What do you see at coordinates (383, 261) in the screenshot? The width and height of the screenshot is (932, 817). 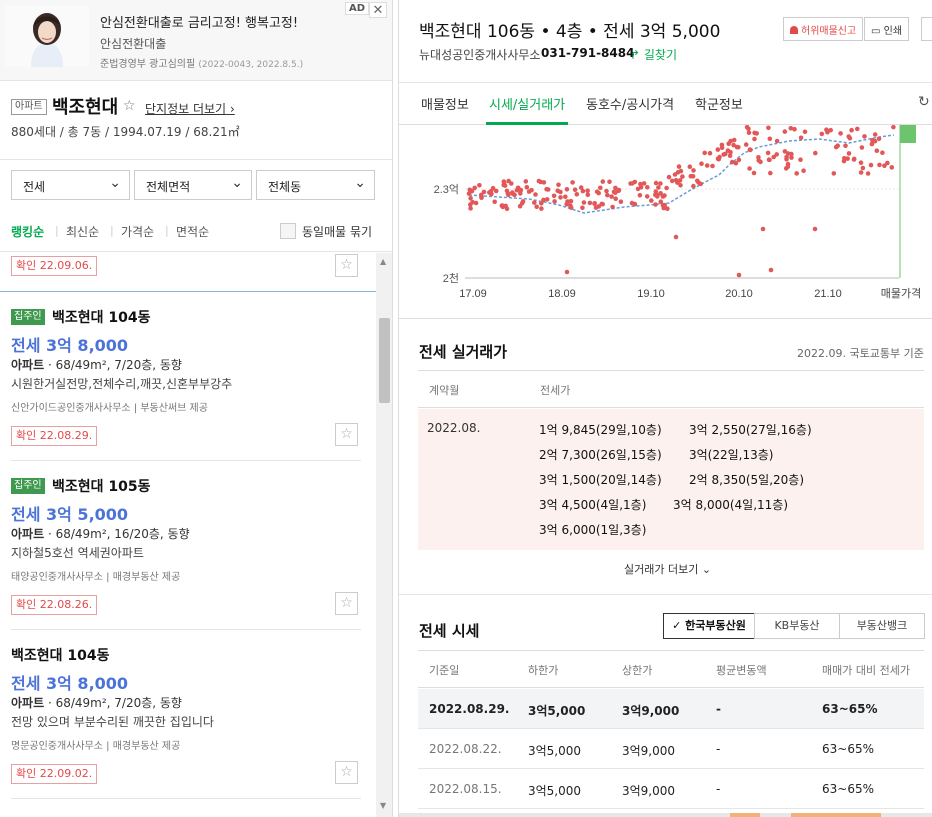 I see `scroll-up-icon: ▲` at bounding box center [383, 261].